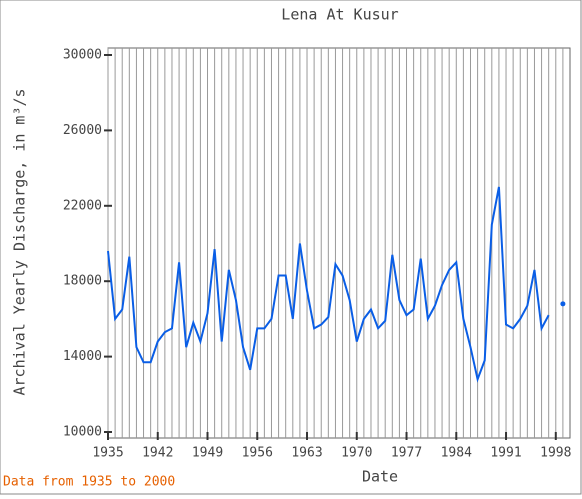 The image size is (582, 499). Describe the element at coordinates (456, 453) in the screenshot. I see `x-tick-label: 1984` at that location.